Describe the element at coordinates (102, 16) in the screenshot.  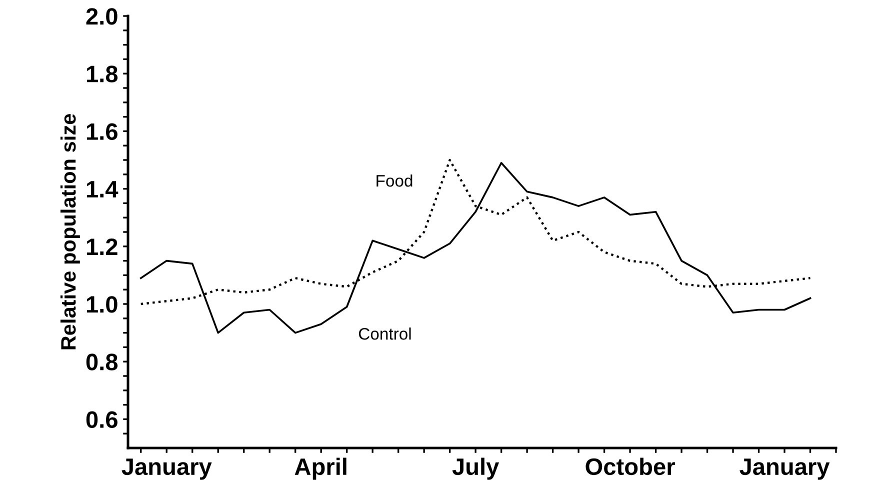
I see `y-tick-label: 2.0` at that location.